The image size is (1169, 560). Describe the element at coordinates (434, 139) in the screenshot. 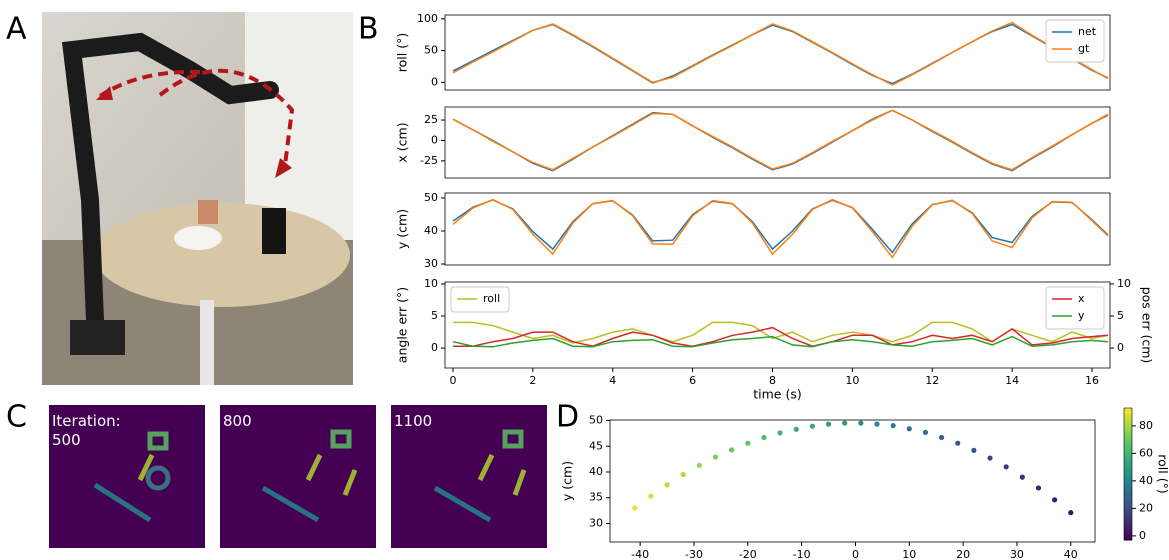

I see `y-tick-label: 0` at that location.